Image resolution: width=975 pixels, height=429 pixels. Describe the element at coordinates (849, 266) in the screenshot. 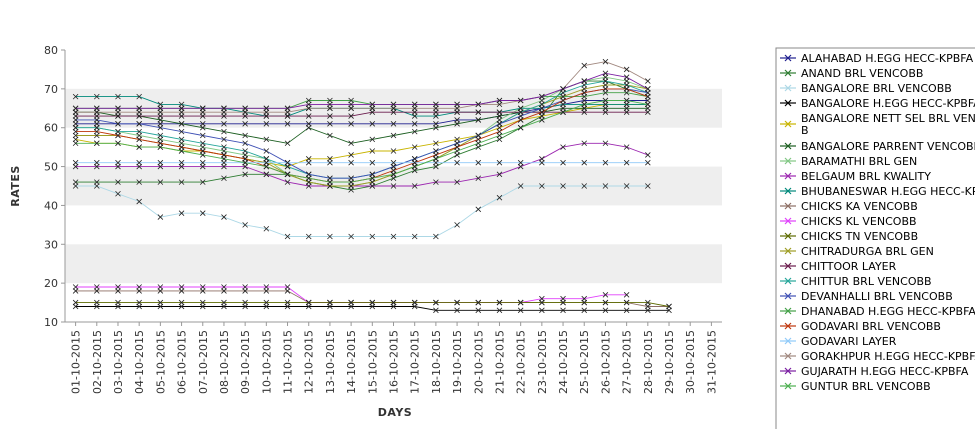

I see `legend-label: CHITTOOR LAYER` at that location.